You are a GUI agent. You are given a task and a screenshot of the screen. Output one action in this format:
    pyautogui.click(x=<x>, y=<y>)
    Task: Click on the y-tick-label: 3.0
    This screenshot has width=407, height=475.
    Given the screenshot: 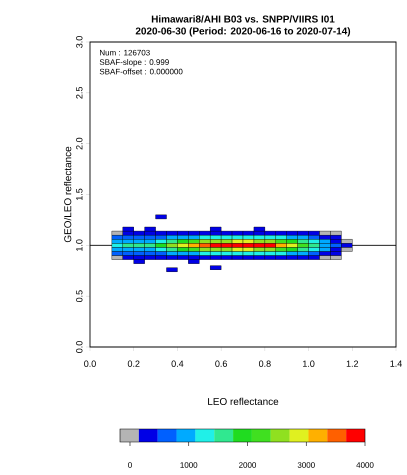 What is the action you would take?
    pyautogui.click(x=79, y=42)
    